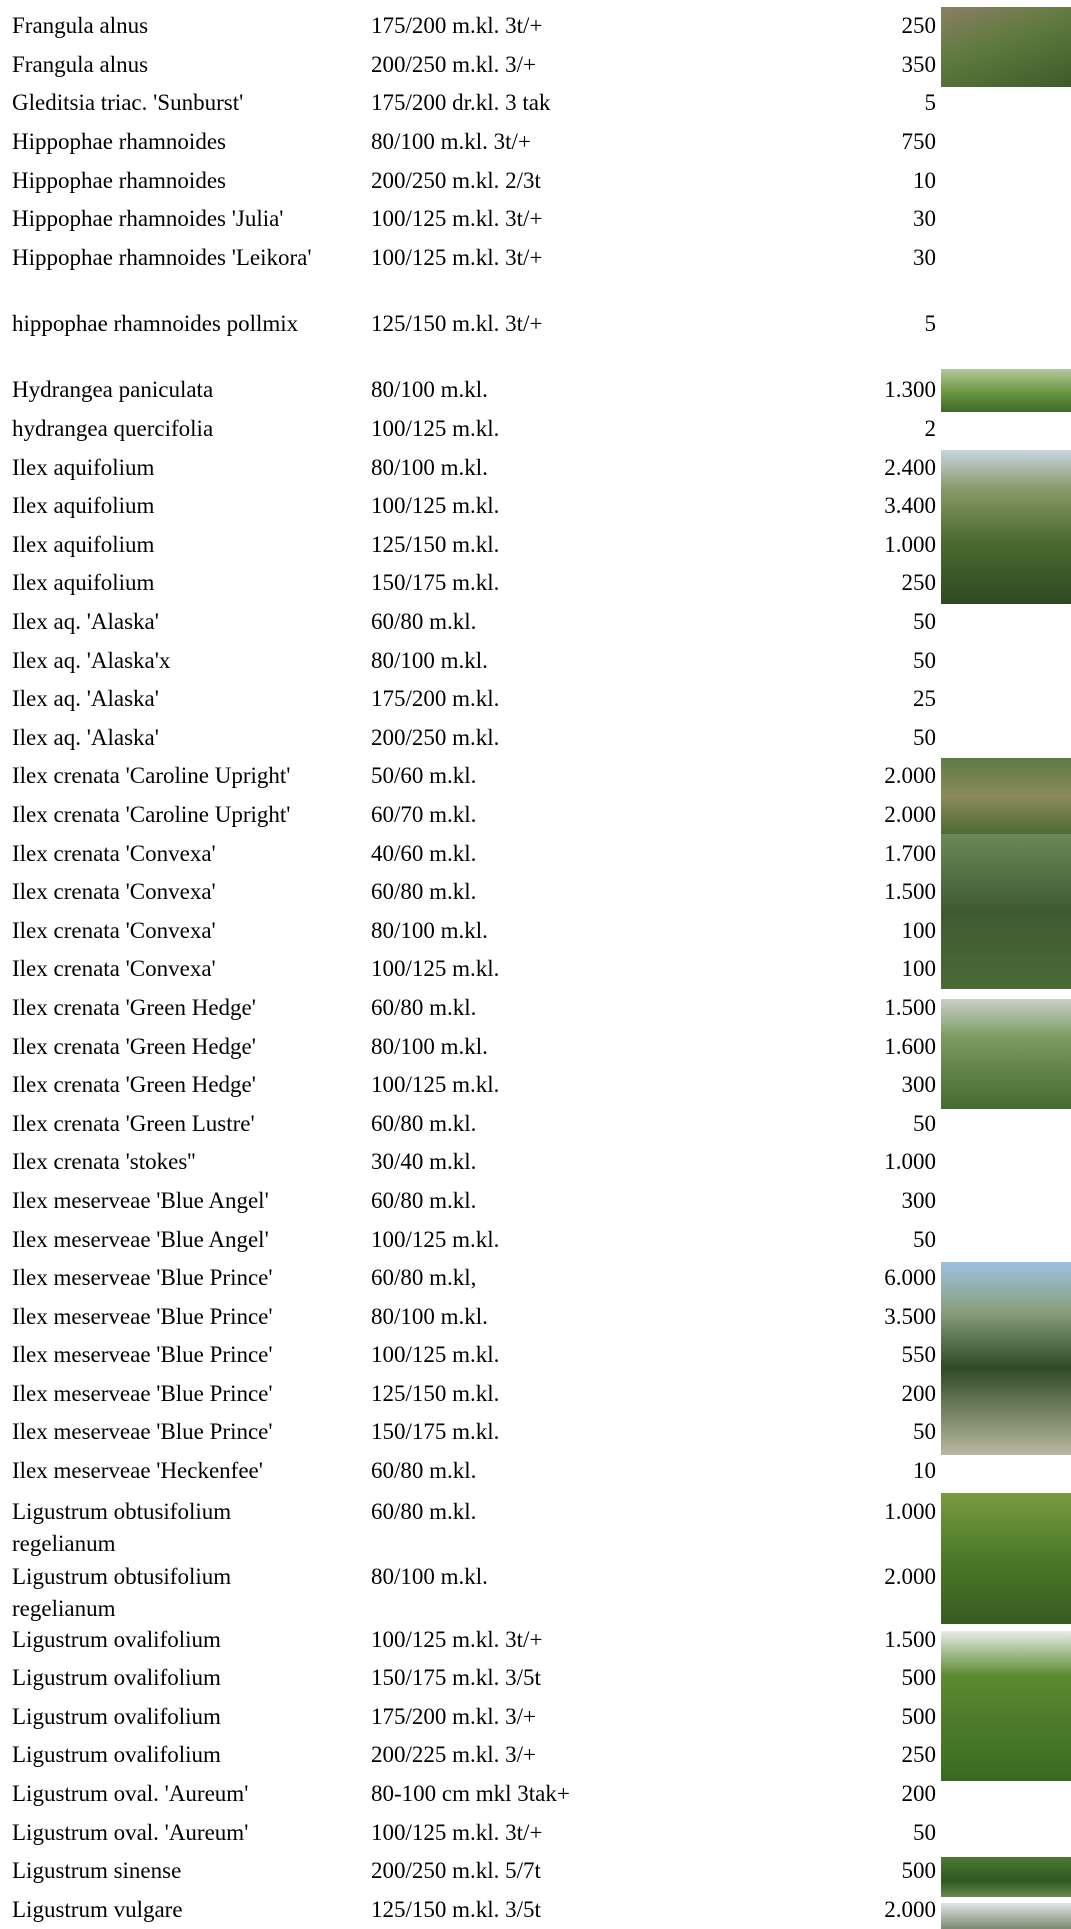 This screenshot has width=1071, height=1929. I want to click on plant-name: Ilex aq. 'Alaska'x, so click(91, 660).